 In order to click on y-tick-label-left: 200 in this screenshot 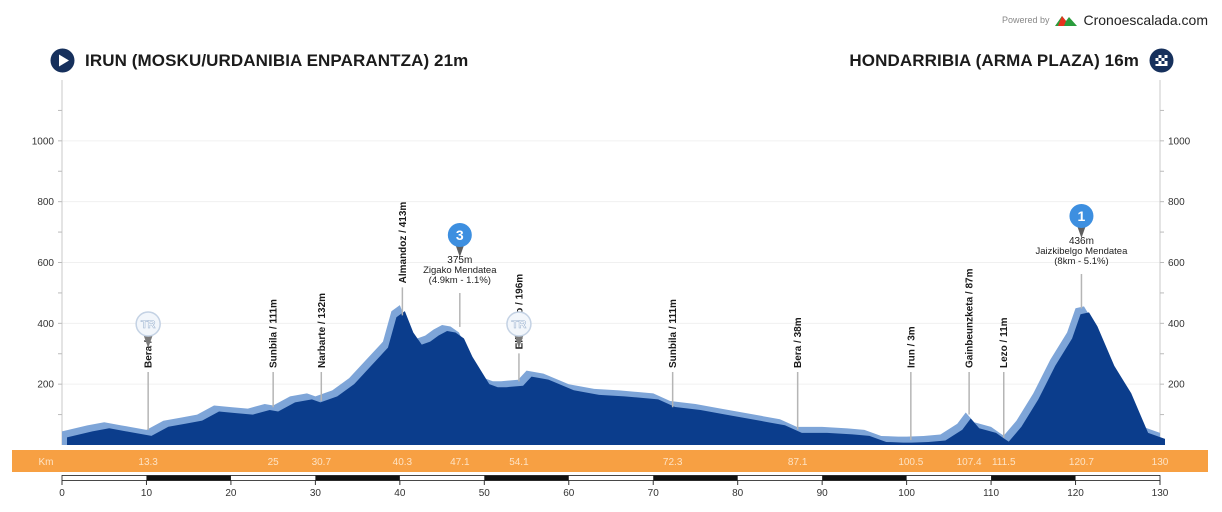, I will do `click(45, 385)`.